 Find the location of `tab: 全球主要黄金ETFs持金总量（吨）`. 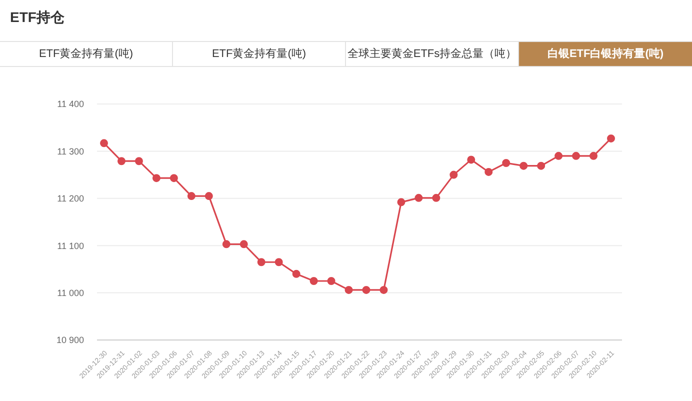

tab: 全球主要黄金ETFs持金总量（吨） is located at coordinates (432, 54).